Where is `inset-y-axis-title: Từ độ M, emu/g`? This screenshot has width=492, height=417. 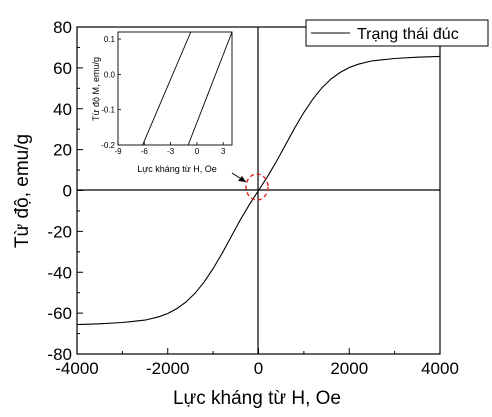
inset-y-axis-title: Từ độ M, emu/g is located at coordinates (96, 89).